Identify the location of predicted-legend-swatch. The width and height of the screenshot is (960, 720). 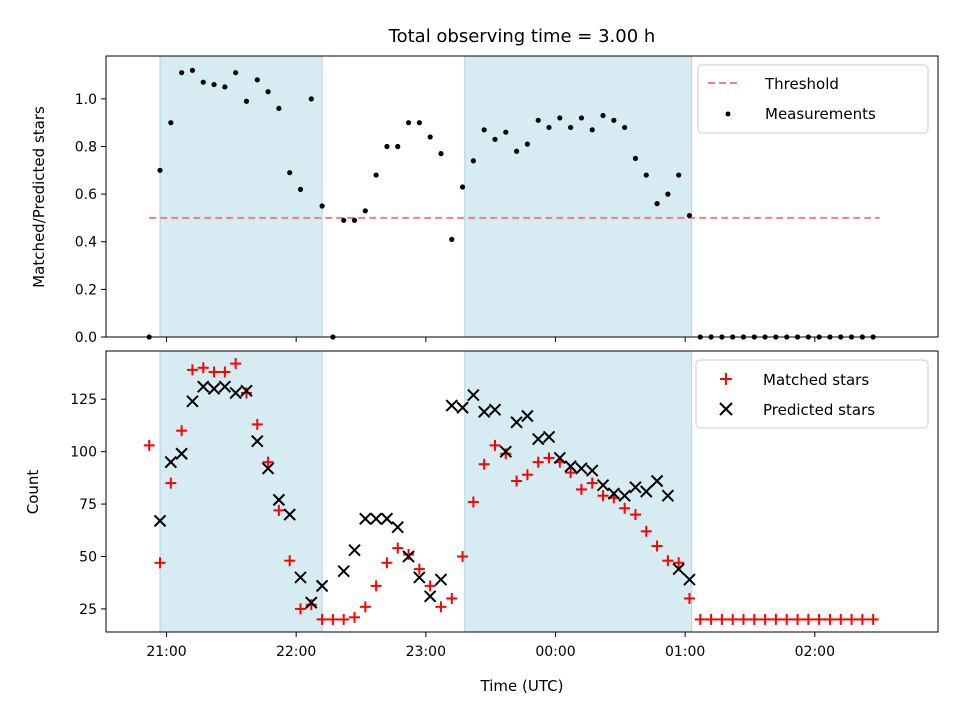
(726, 409).